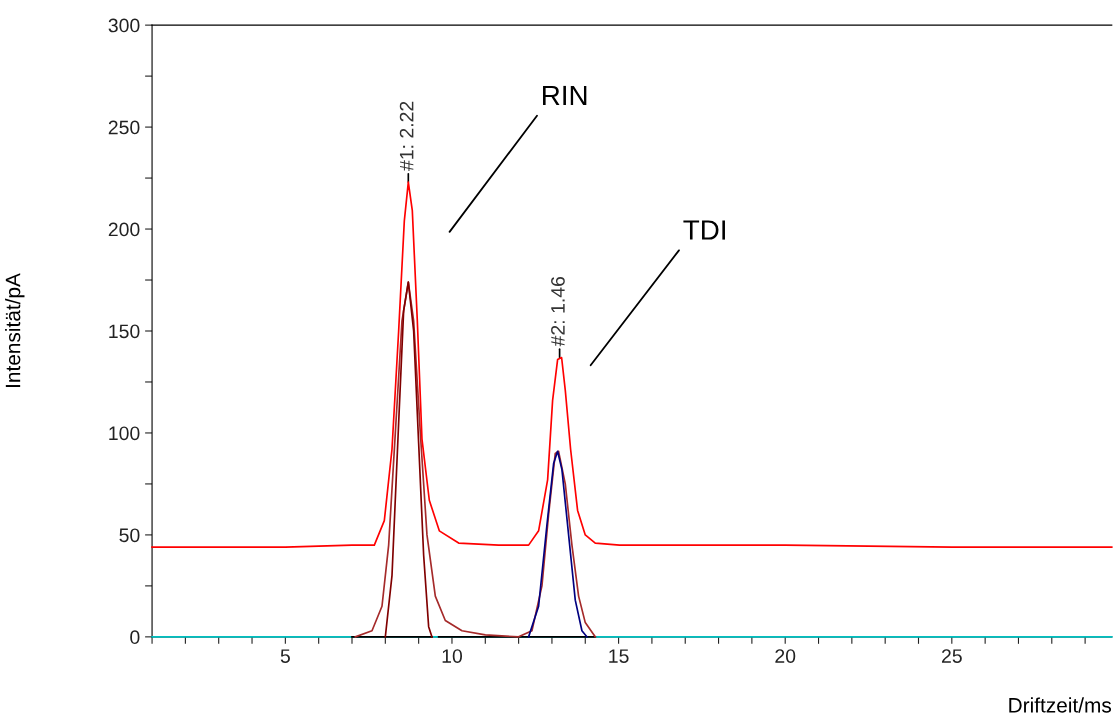 This screenshot has width=1114, height=718. Describe the element at coordinates (124, 127) in the screenshot. I see `y-tick-label: 250` at that location.